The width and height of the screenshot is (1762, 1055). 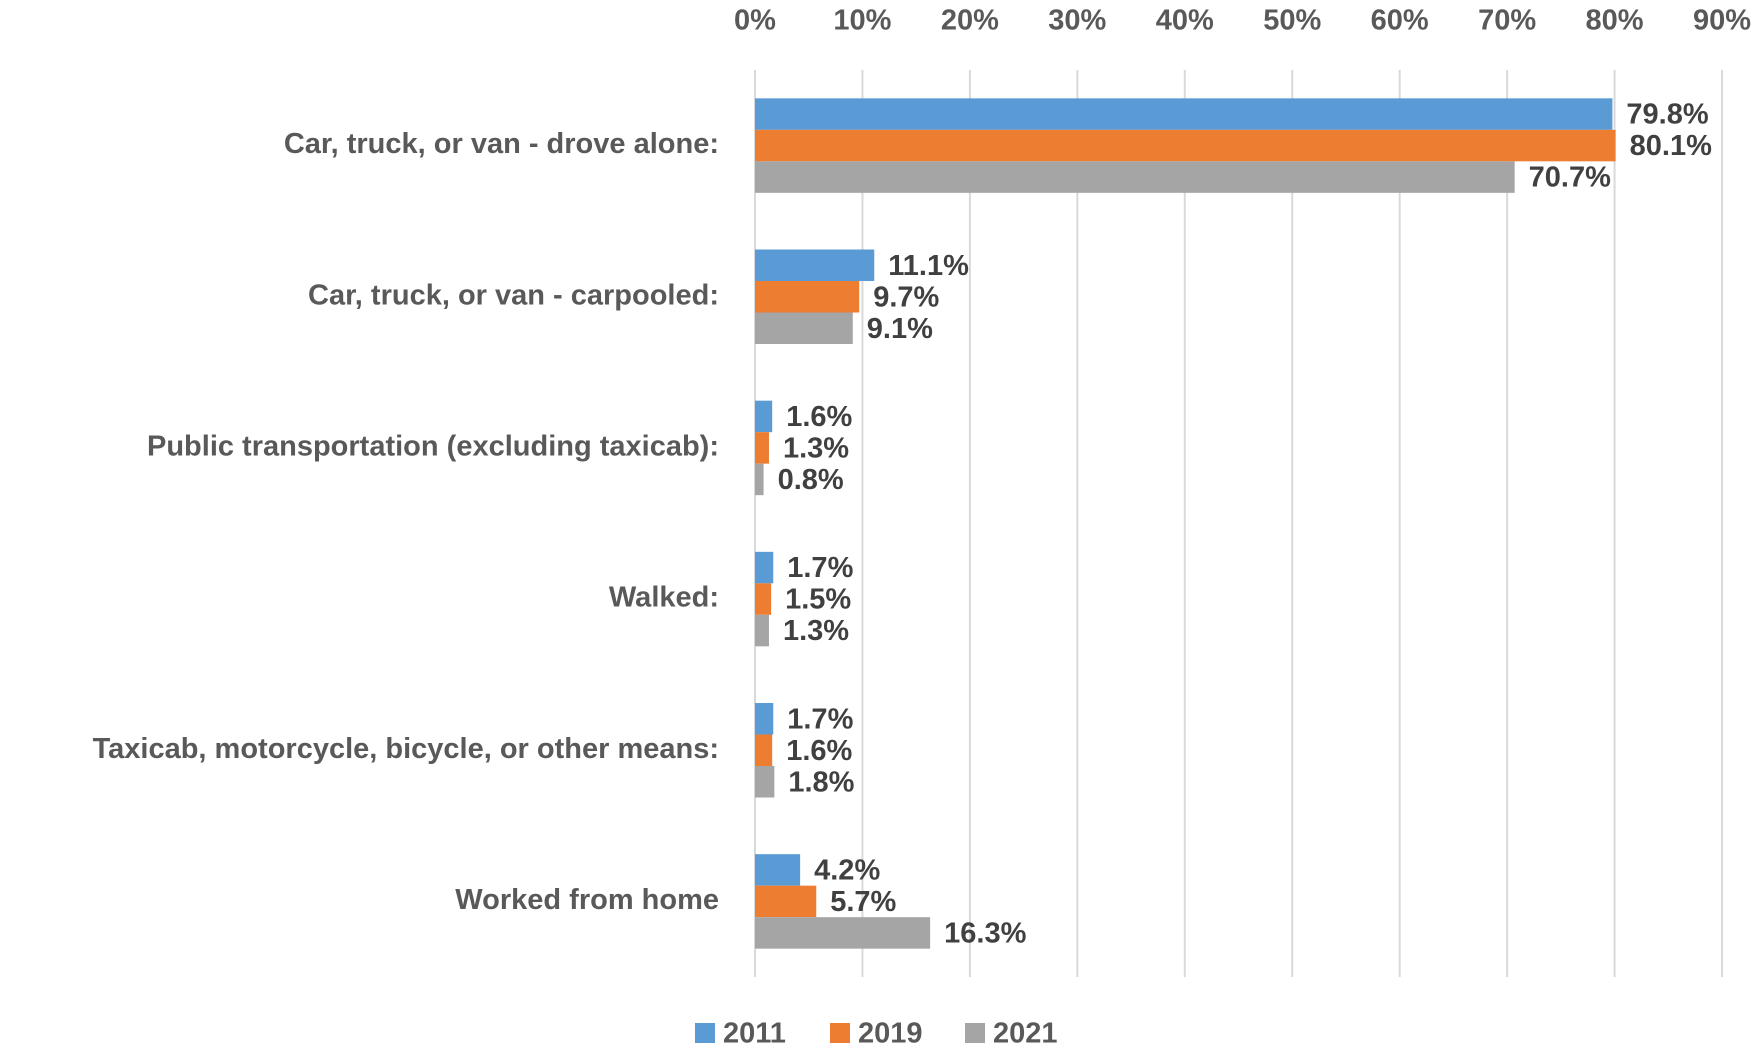 What do you see at coordinates (1671, 146) in the screenshot?
I see `data-label: 80.1%` at bounding box center [1671, 146].